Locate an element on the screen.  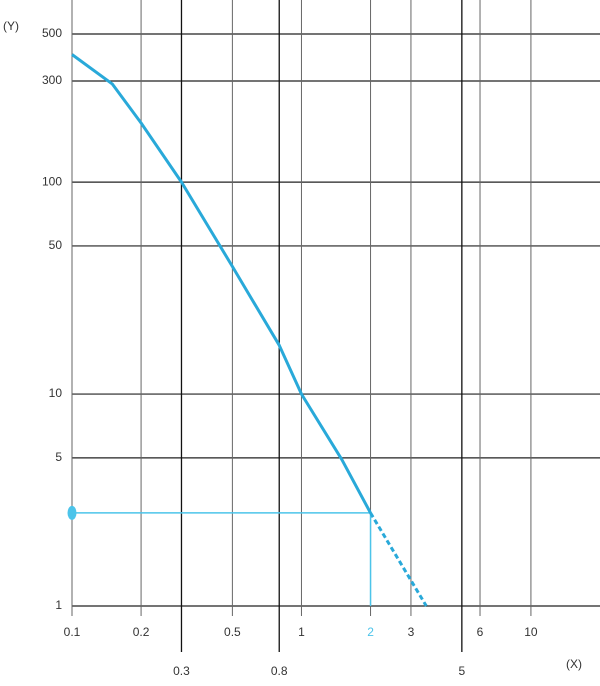
x-tick-label: 2 is located at coordinates (370, 632).